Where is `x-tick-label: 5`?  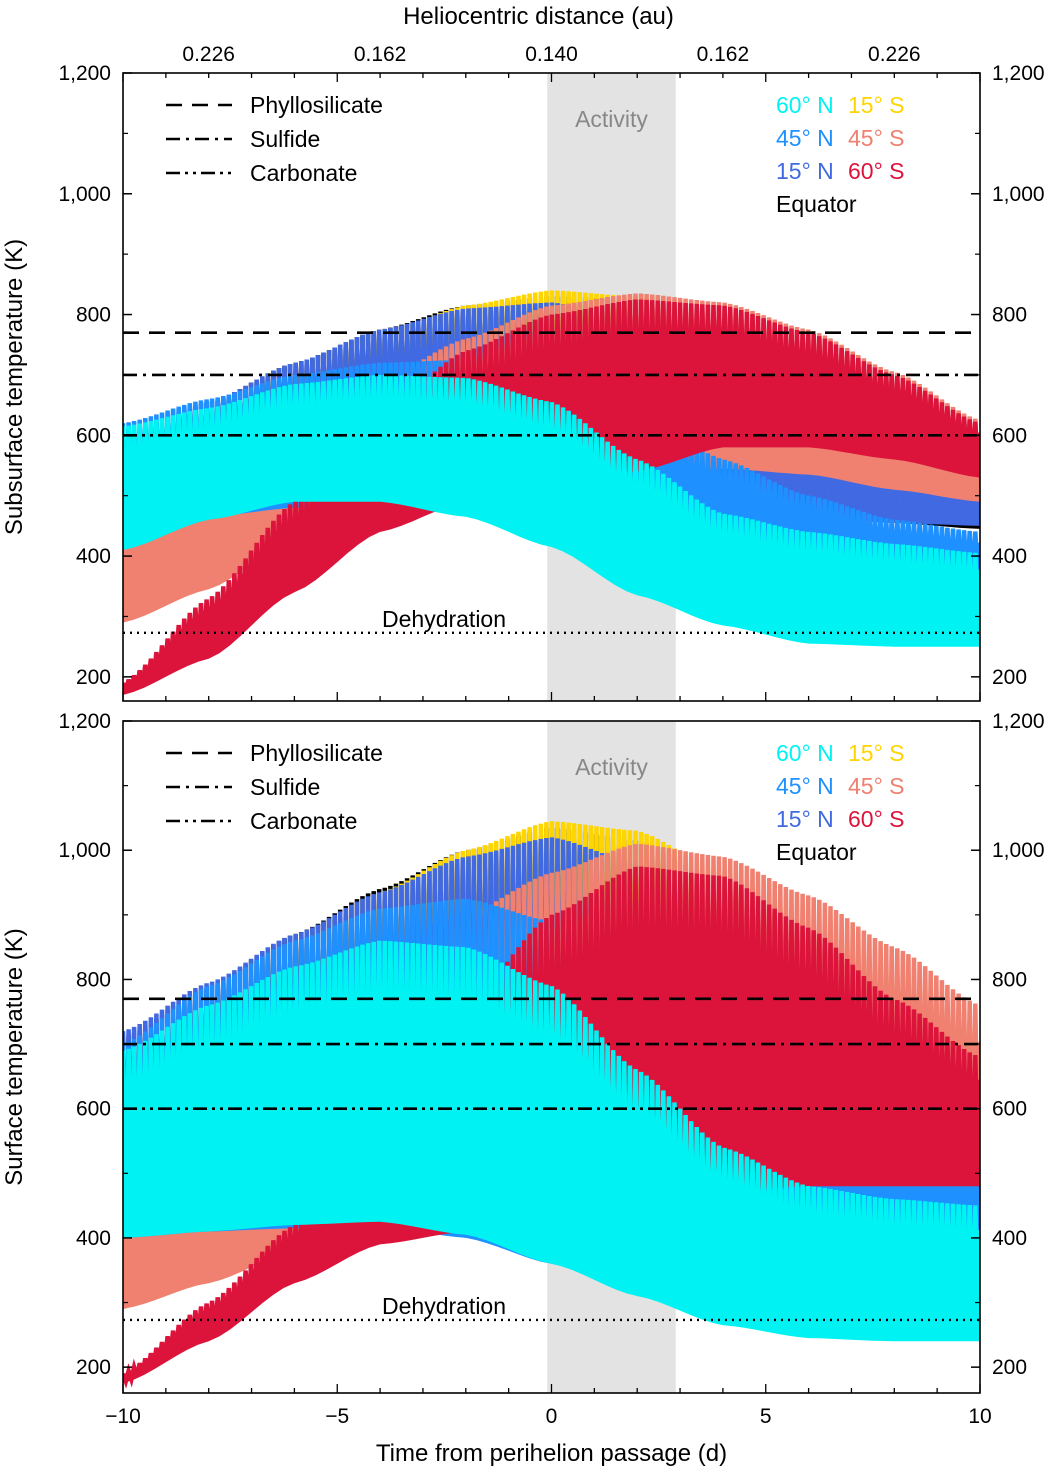
x-tick-label: 5 is located at coordinates (766, 1416).